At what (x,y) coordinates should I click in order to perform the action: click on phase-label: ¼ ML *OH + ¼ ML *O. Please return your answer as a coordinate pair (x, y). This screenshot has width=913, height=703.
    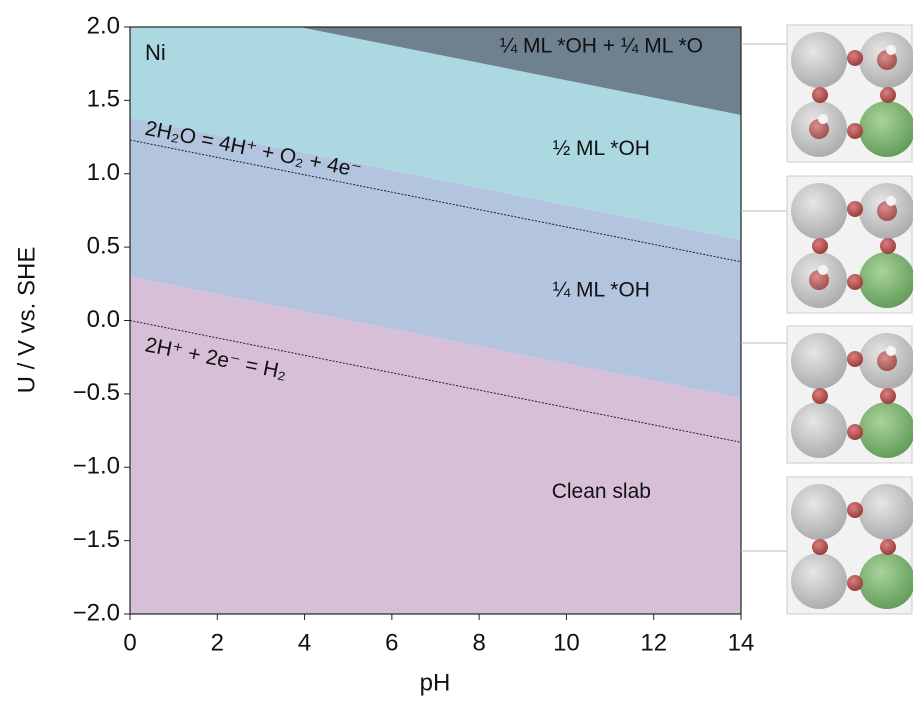
    Looking at the image, I should click on (601, 46).